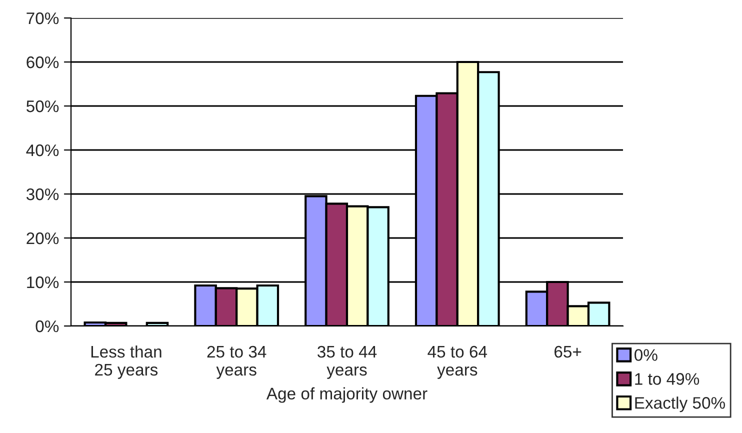 The width and height of the screenshot is (742, 433). What do you see at coordinates (42, 62) in the screenshot?
I see `y-tick-label: 60%` at bounding box center [42, 62].